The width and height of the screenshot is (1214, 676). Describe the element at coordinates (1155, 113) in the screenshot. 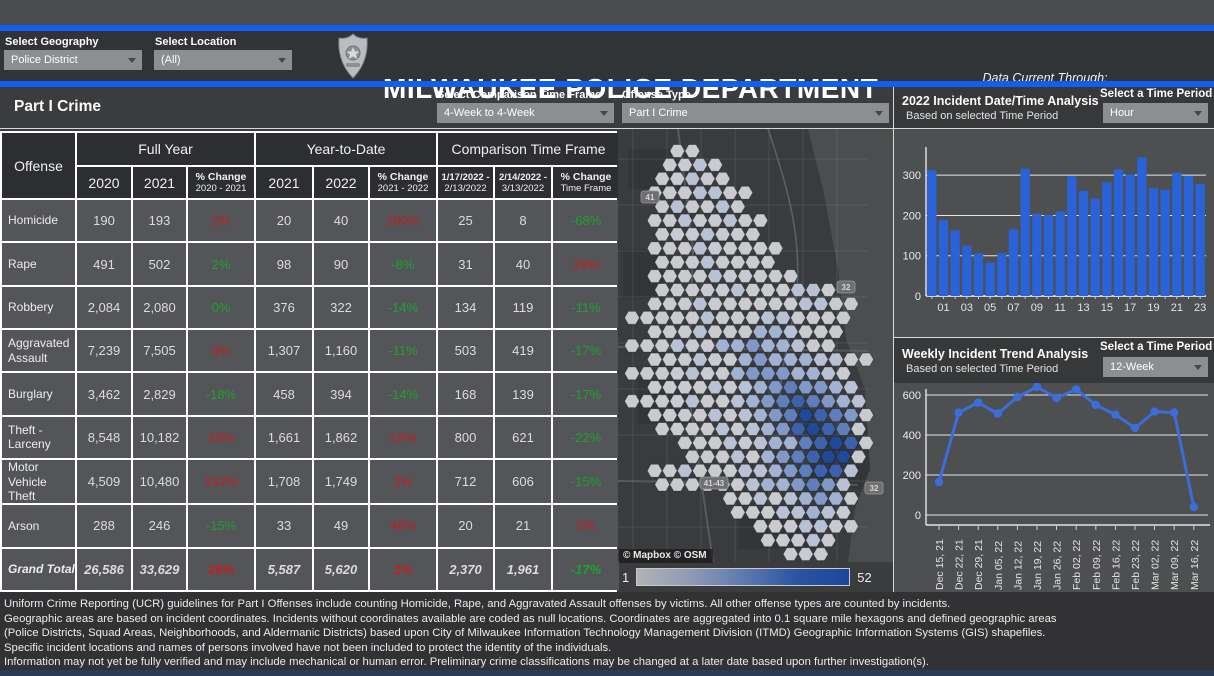

I see `time-period-select-1: Hour` at that location.